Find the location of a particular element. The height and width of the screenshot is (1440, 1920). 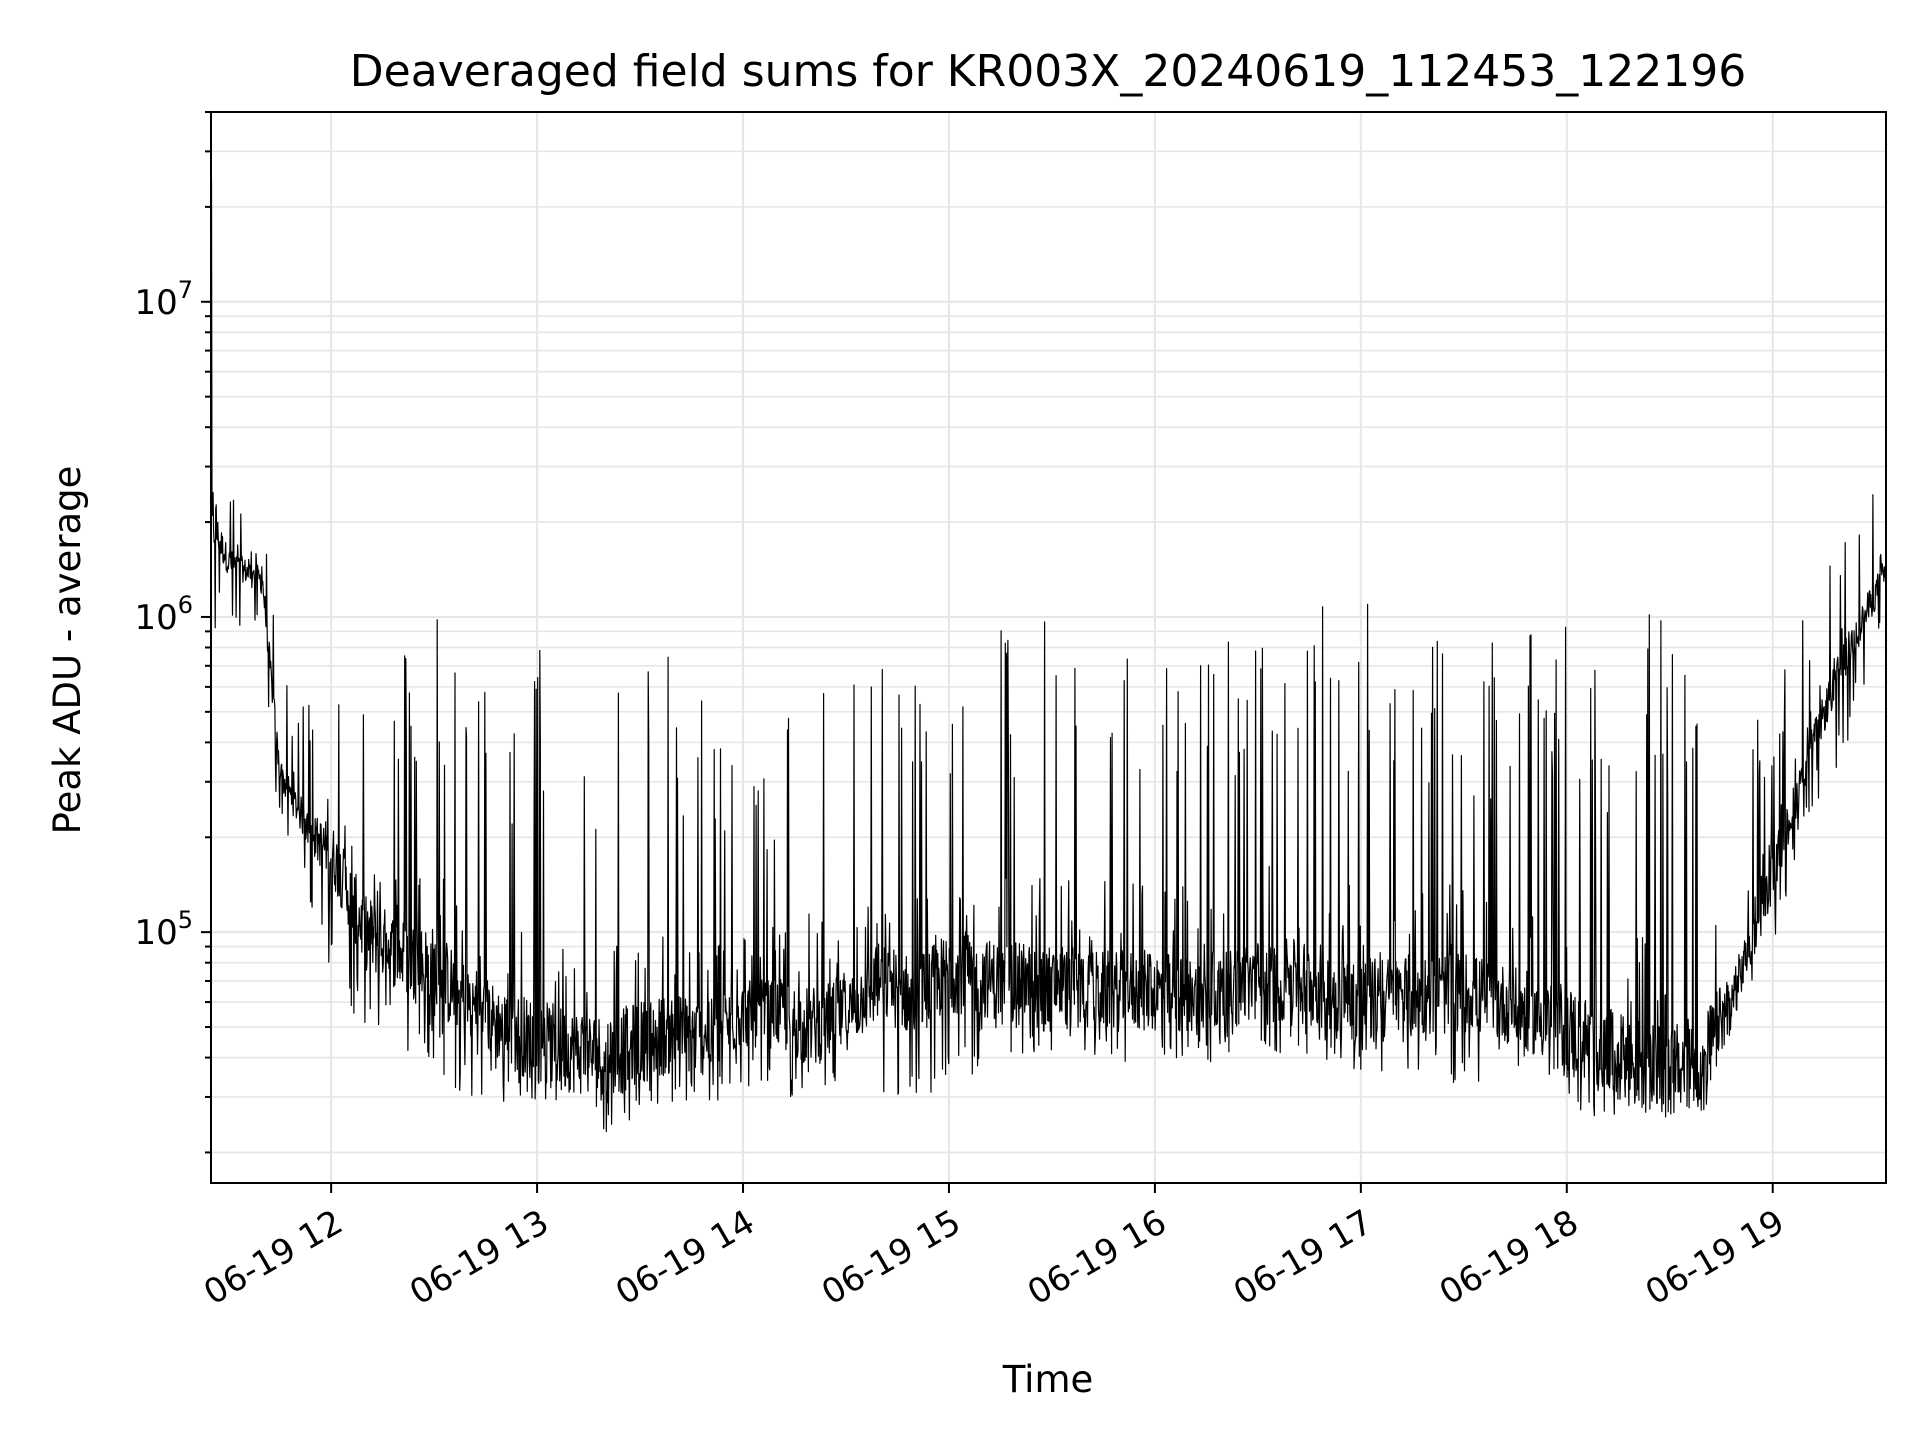

x-tick-label: 06-19 16 is located at coordinates (1097, 1257).